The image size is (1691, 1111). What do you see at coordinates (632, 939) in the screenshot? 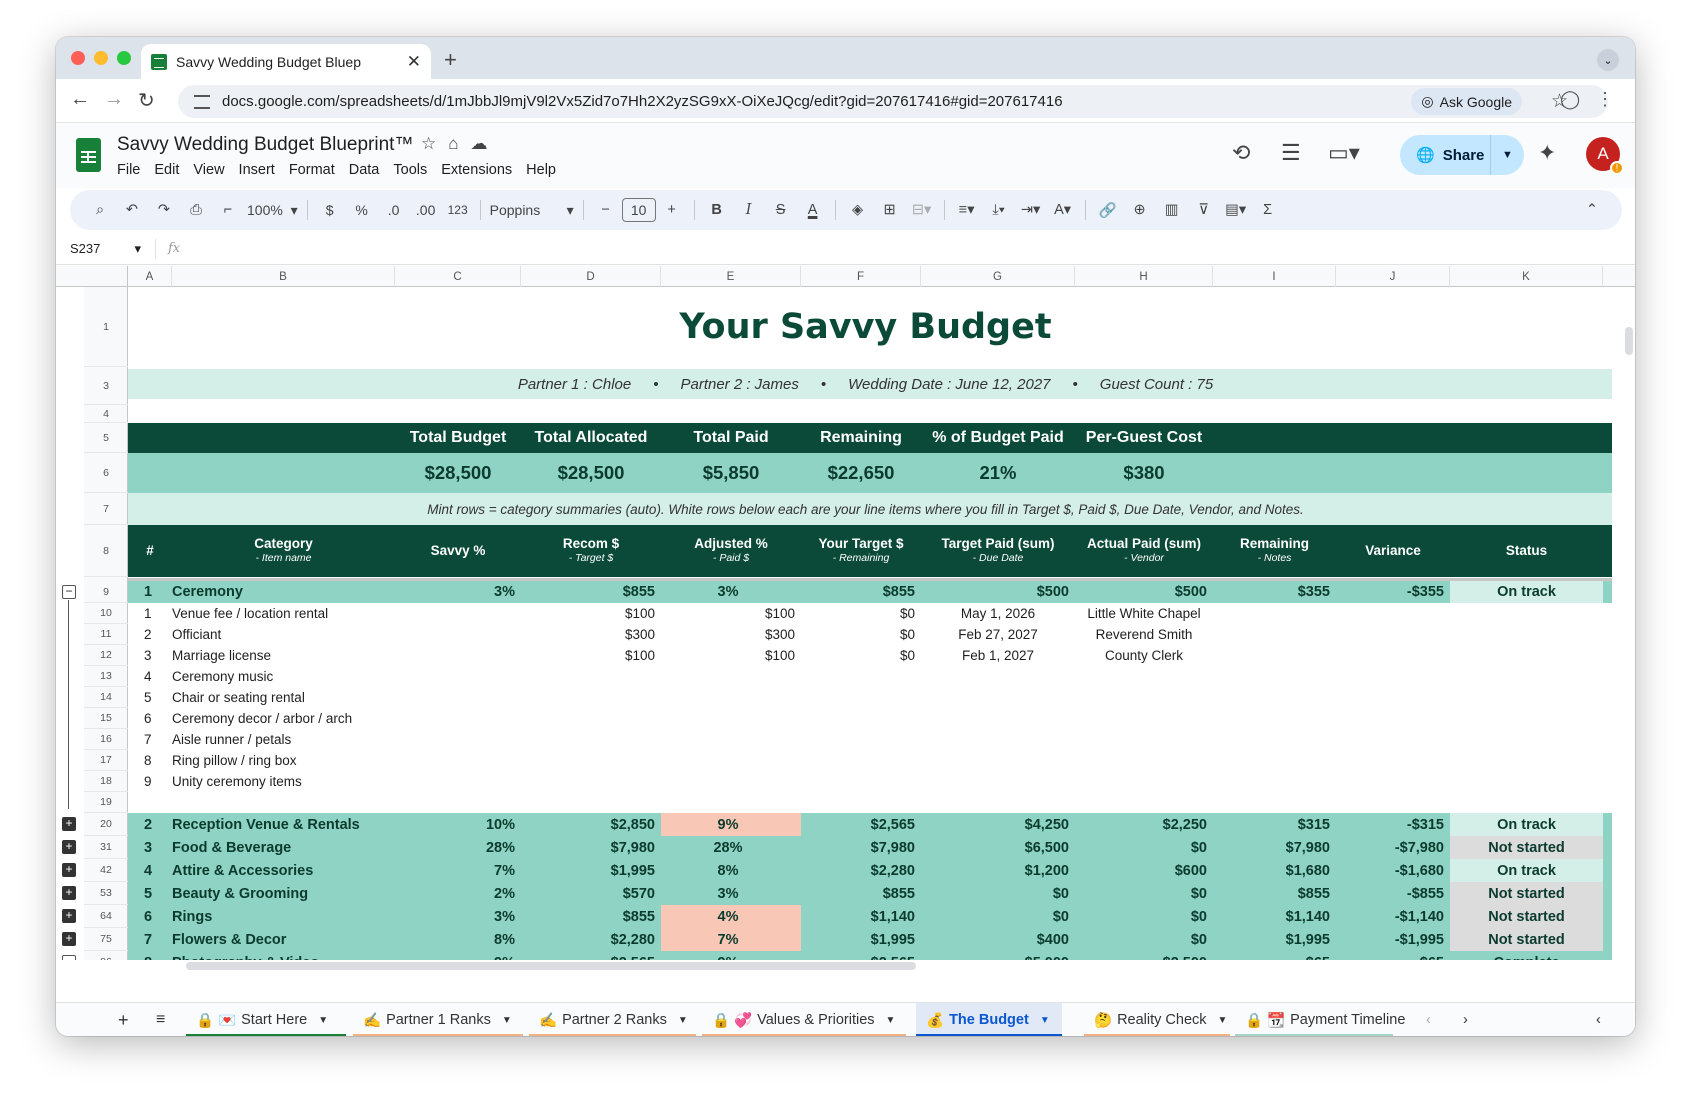
I see `recommended-amount: $2,280` at bounding box center [632, 939].